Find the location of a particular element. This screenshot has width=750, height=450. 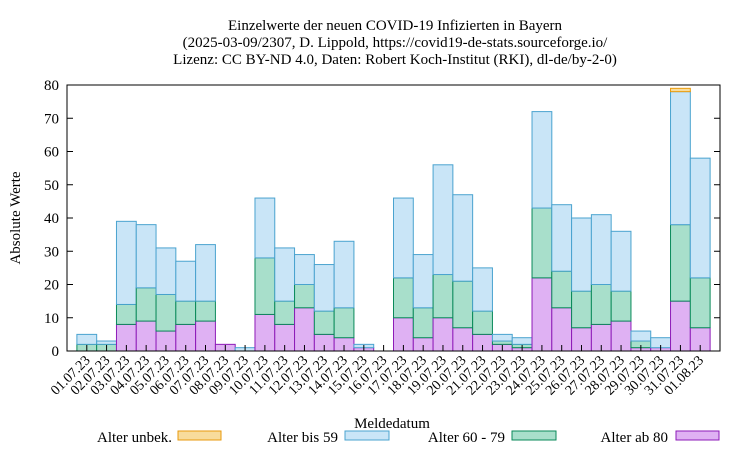

y-tick-label: 20 is located at coordinates (51, 286).